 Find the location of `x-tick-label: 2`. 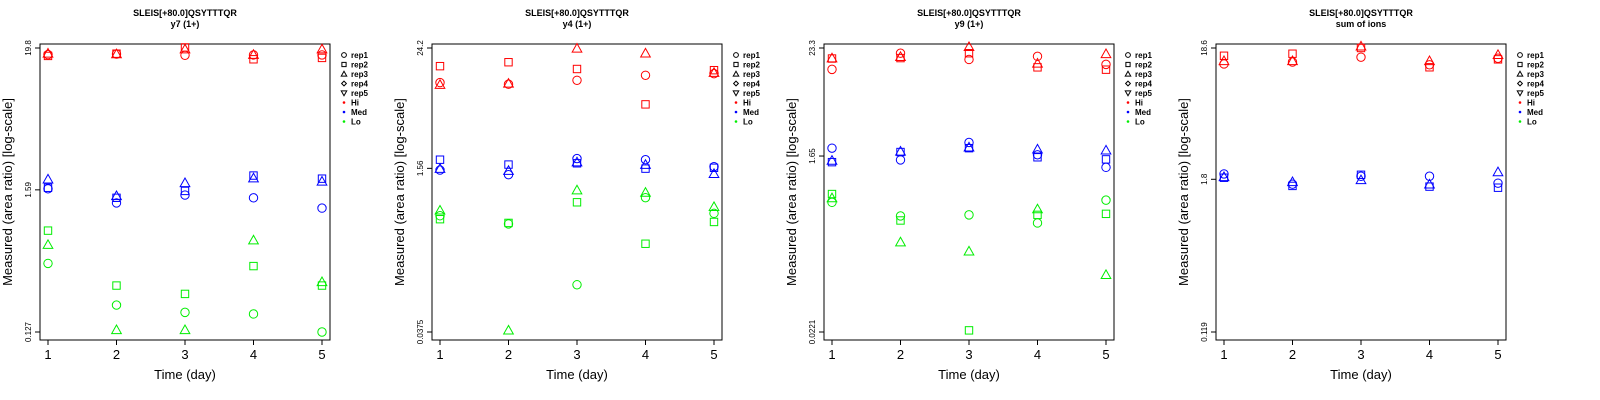

x-tick-label: 2 is located at coordinates (116, 354).